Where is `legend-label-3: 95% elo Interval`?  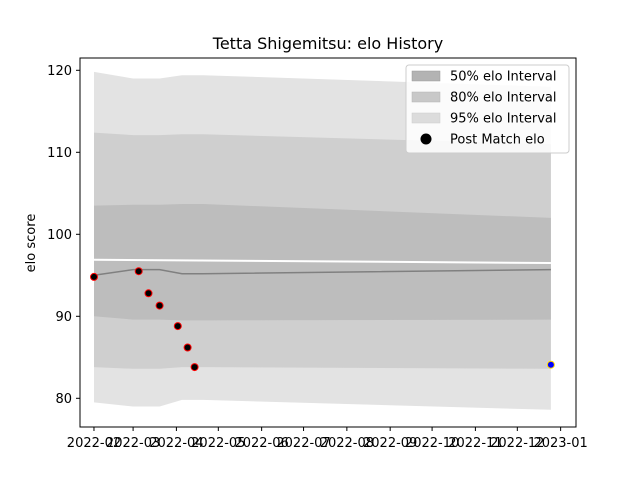
legend-label-3: 95% elo Interval is located at coordinates (503, 119).